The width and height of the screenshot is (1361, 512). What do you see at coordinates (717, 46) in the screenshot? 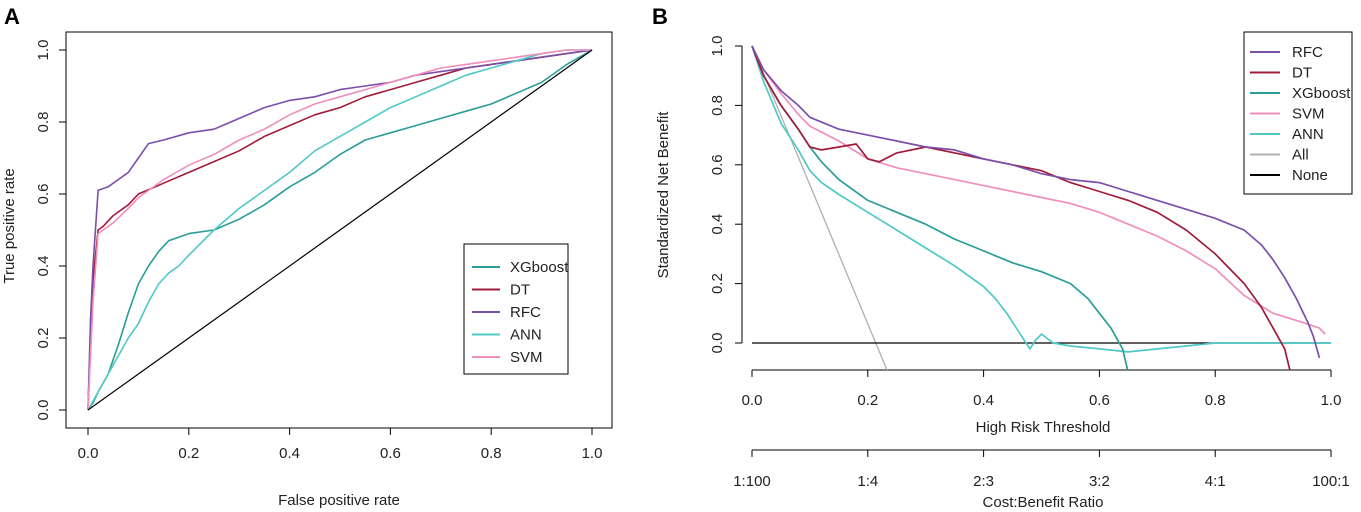
I see `panel-b-y-tick-label: 1.0` at bounding box center [717, 46].